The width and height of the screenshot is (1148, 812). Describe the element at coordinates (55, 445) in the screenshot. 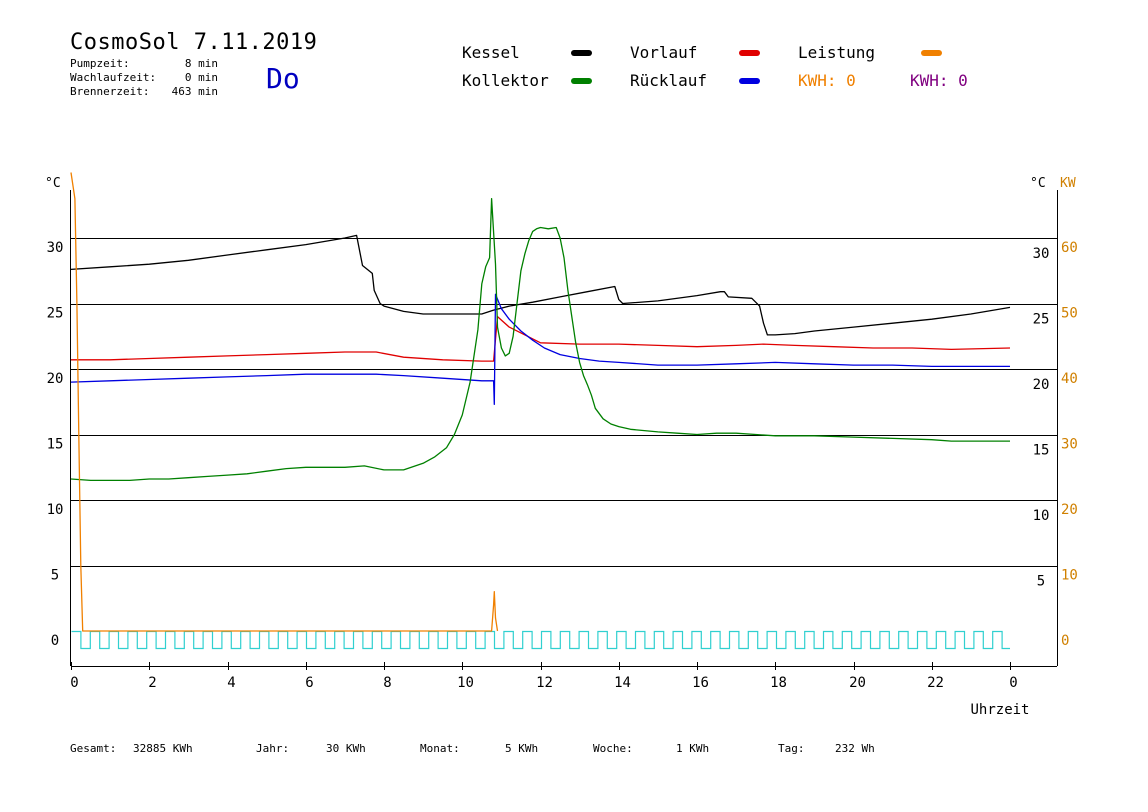

I see `y-left-tick-label: 15` at that location.